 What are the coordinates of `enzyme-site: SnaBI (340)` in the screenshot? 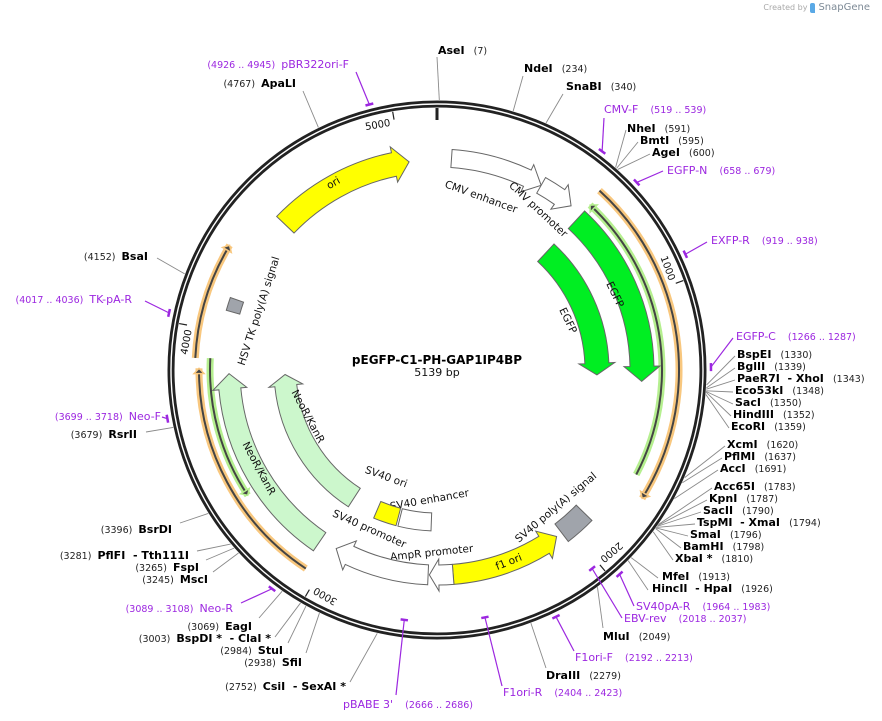 It's located at (590, 102).